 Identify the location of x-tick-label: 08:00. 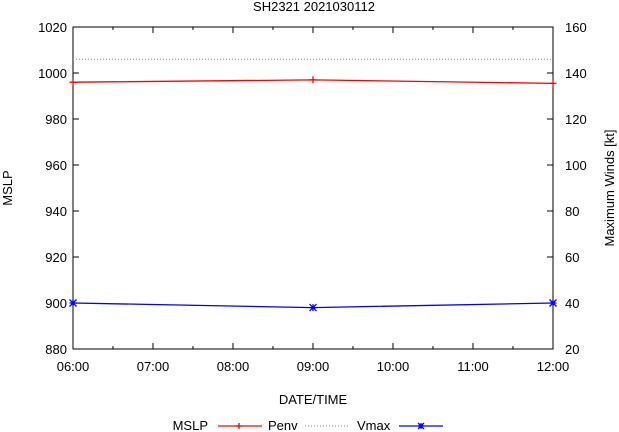
(233, 366).